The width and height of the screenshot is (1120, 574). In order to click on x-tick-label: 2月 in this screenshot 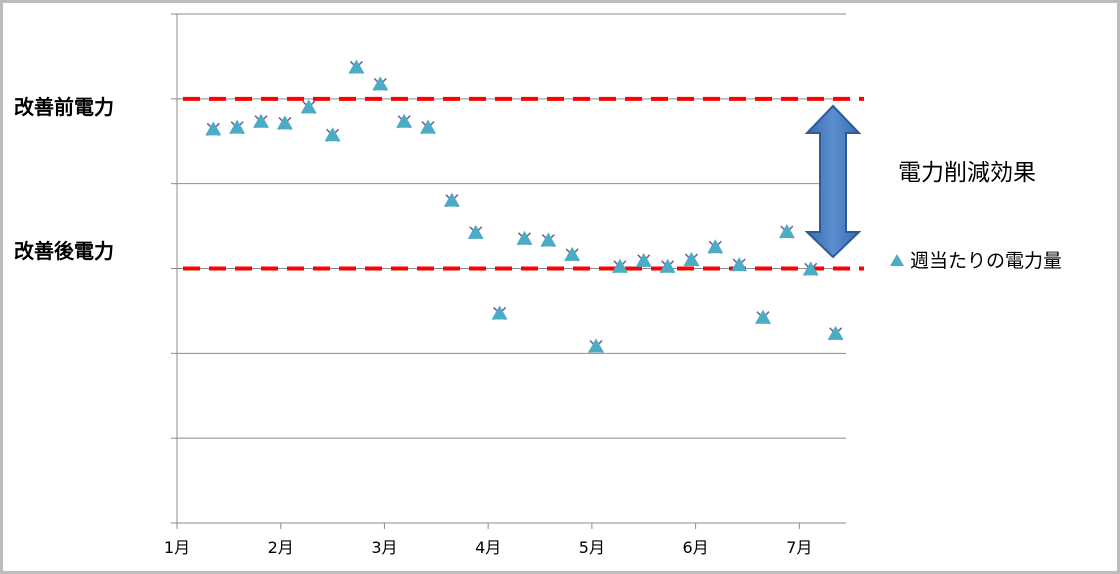, I will do `click(281, 547)`.